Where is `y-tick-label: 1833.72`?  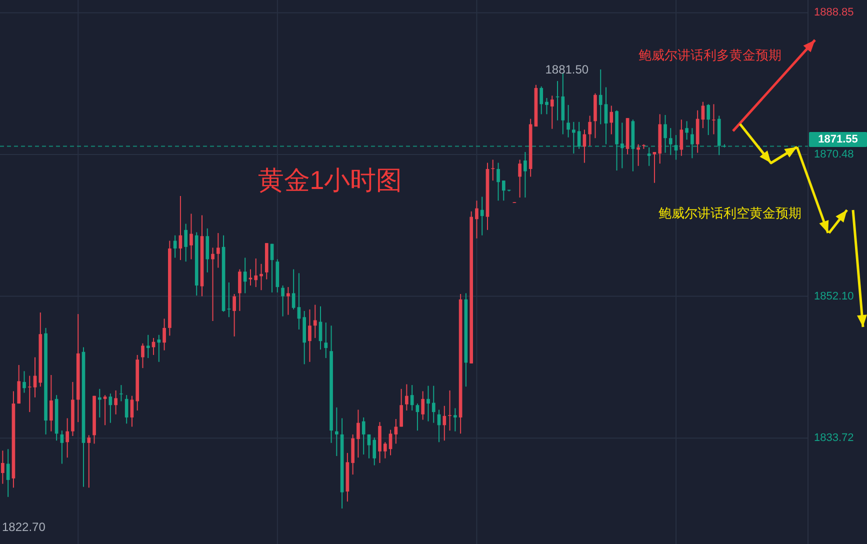 y-tick-label: 1833.72 is located at coordinates (834, 438).